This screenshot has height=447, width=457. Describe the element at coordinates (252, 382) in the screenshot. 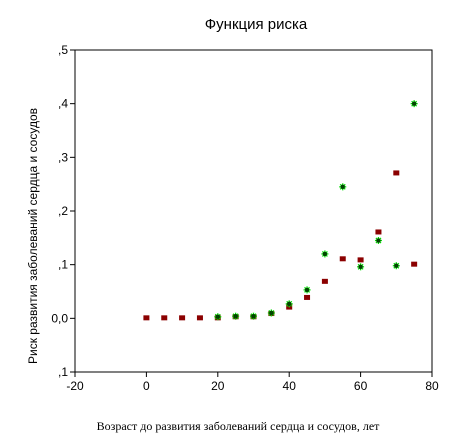

I see `x-axis: -20 0 20 40 60 80` at that location.